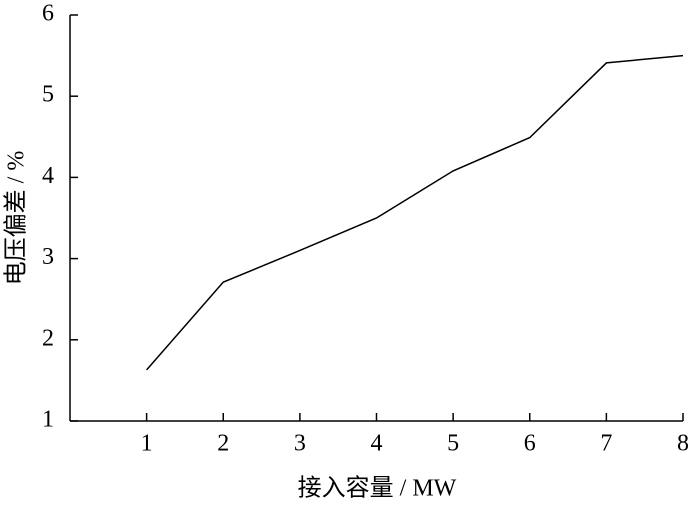 This screenshot has width=700, height=509. Describe the element at coordinates (48, 14) in the screenshot. I see `y-tick-label: 6` at that location.